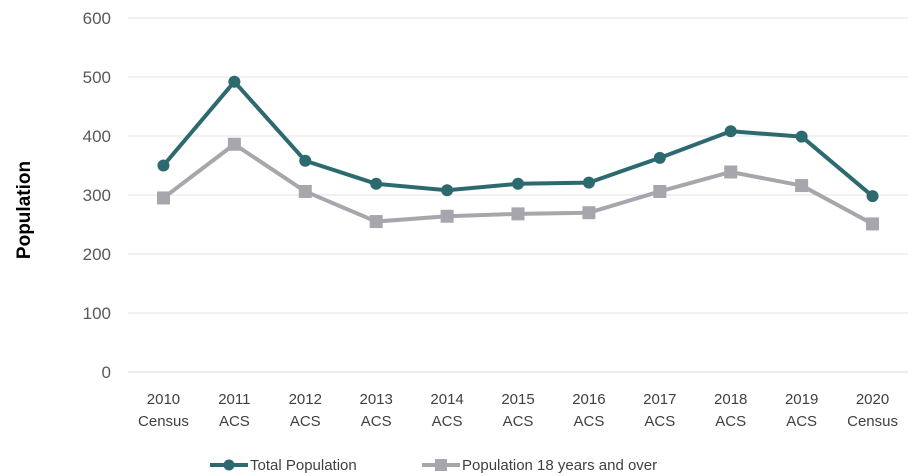 The image size is (916, 476). What do you see at coordinates (872, 399) in the screenshot?
I see `x-tick-label-line: 2020` at bounding box center [872, 399].